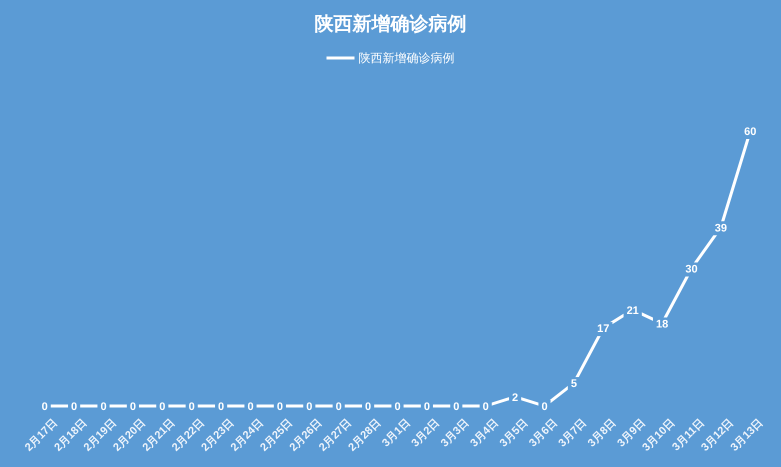 Image resolution: width=781 pixels, height=467 pixels. What do you see at coordinates (603, 329) in the screenshot?
I see `data-label: 17` at bounding box center [603, 329].